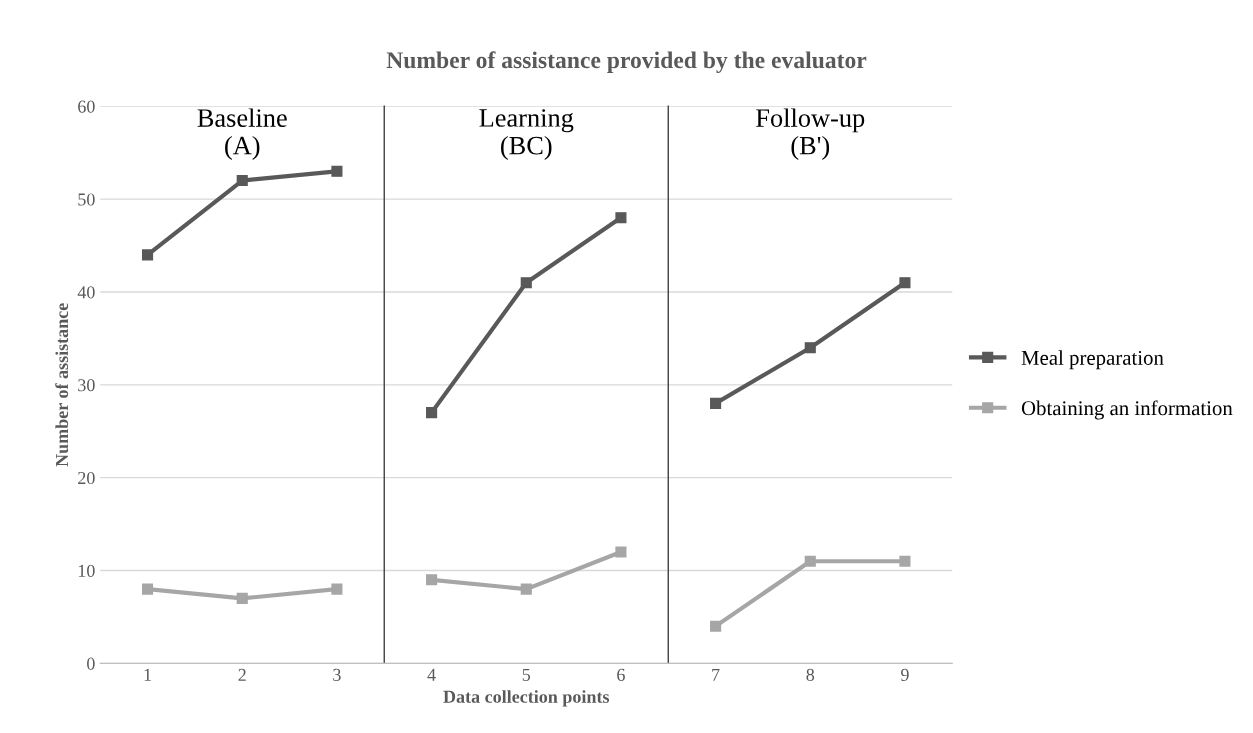 Image resolution: width=1253 pixels, height=733 pixels. Describe the element at coordinates (242, 134) in the screenshot. I see `annotation: Baseline (A)` at that location.